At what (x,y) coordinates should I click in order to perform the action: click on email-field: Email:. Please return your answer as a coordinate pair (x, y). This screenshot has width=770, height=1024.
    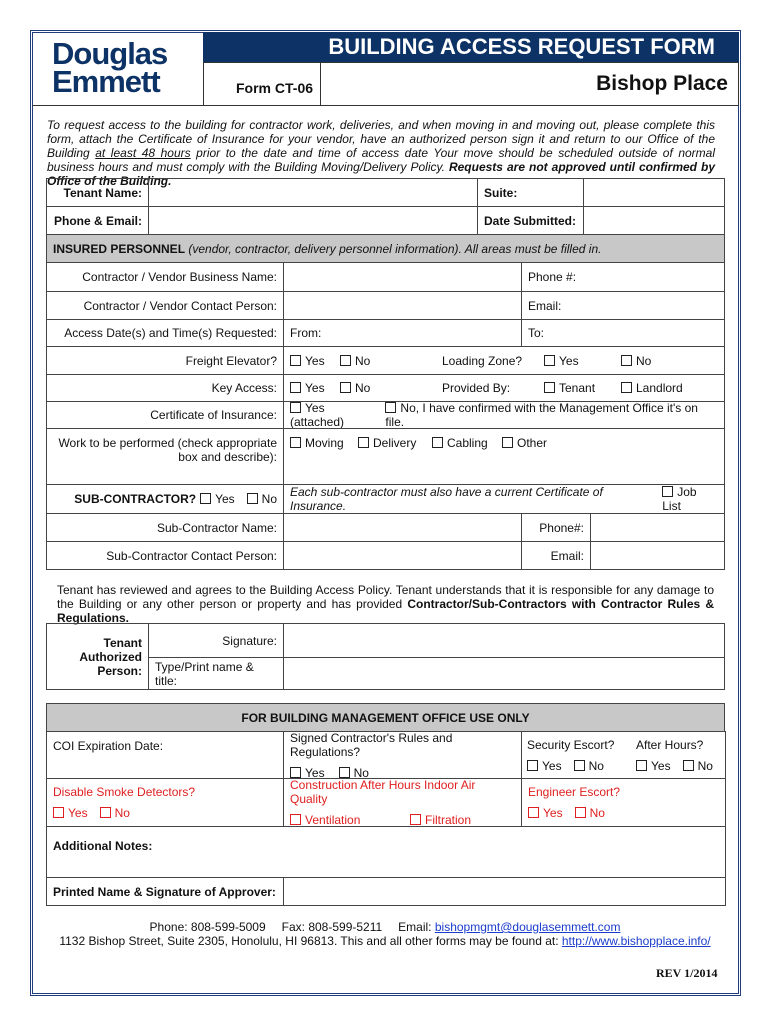
    Looking at the image, I should click on (623, 305).